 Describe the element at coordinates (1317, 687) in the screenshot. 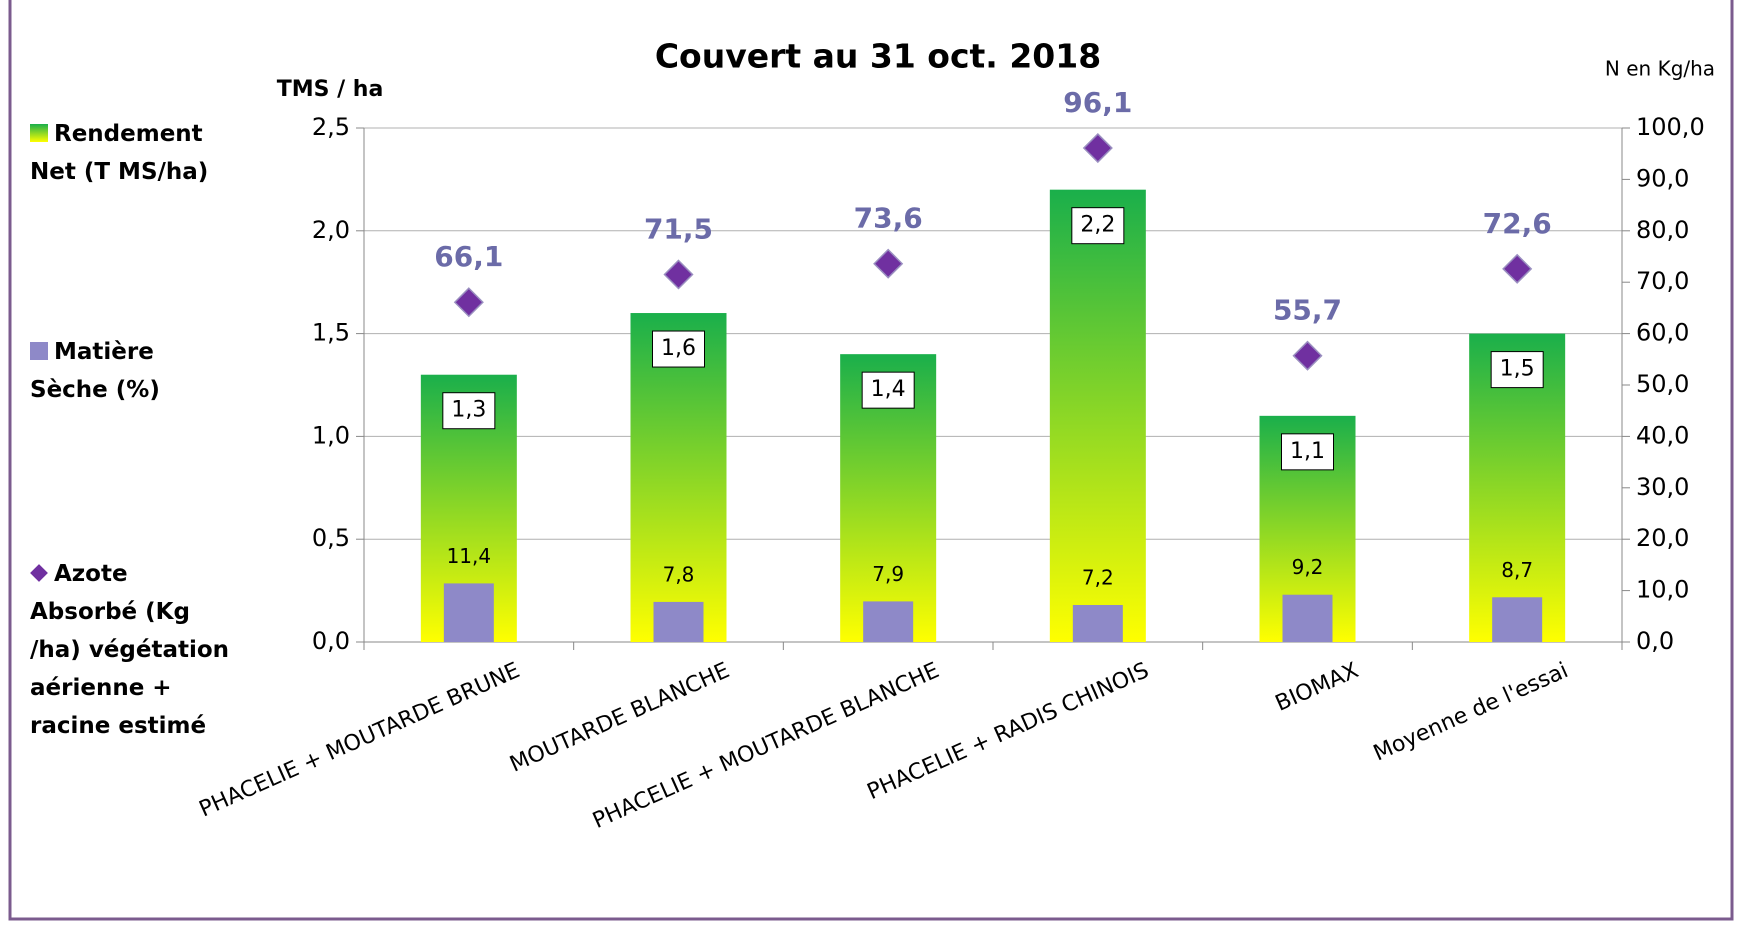

I see `x-tick-label: BIOMAX` at that location.